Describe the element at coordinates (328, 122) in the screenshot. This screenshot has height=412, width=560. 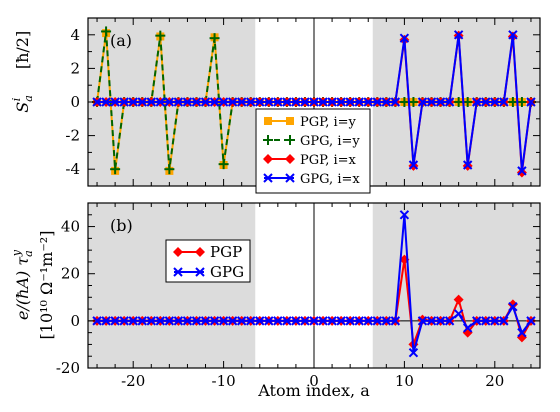
I see `legend-label: PGP, i=y` at that location.